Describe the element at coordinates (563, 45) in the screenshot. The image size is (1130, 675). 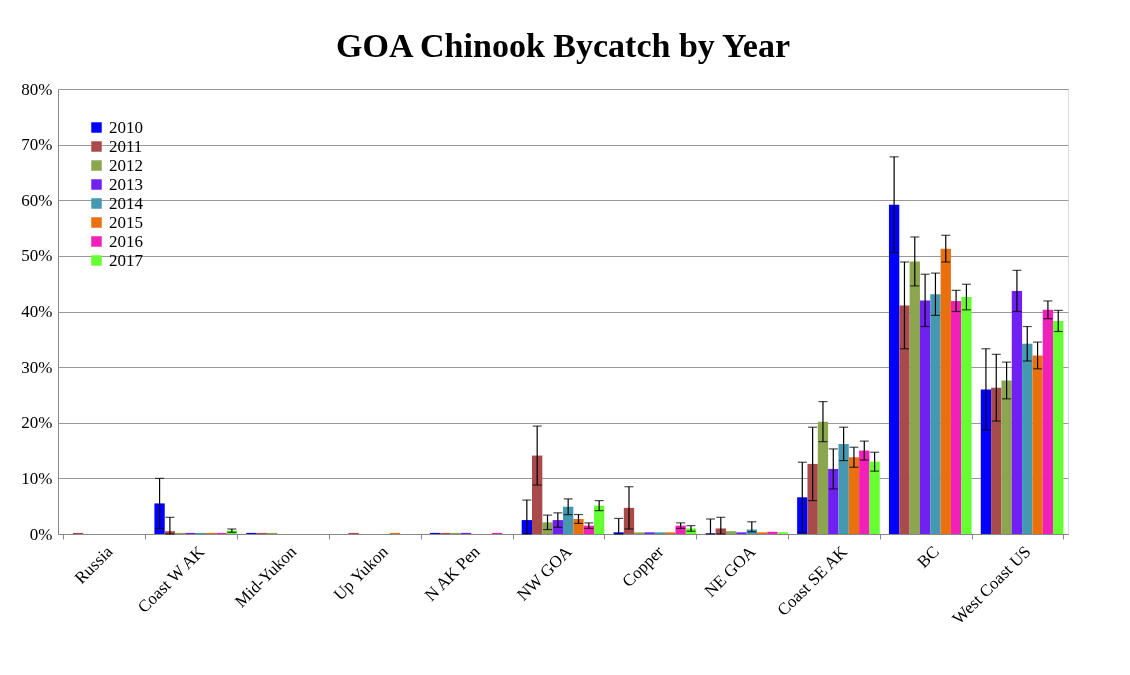
I see `chart-title: GOA Chinook Bycatch by Year` at that location.